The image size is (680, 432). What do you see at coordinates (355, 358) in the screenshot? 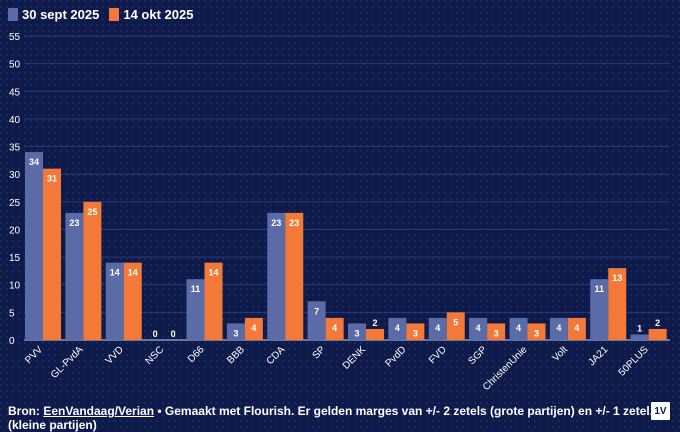
I see `x-tick-label-denk: DENK` at bounding box center [355, 358].